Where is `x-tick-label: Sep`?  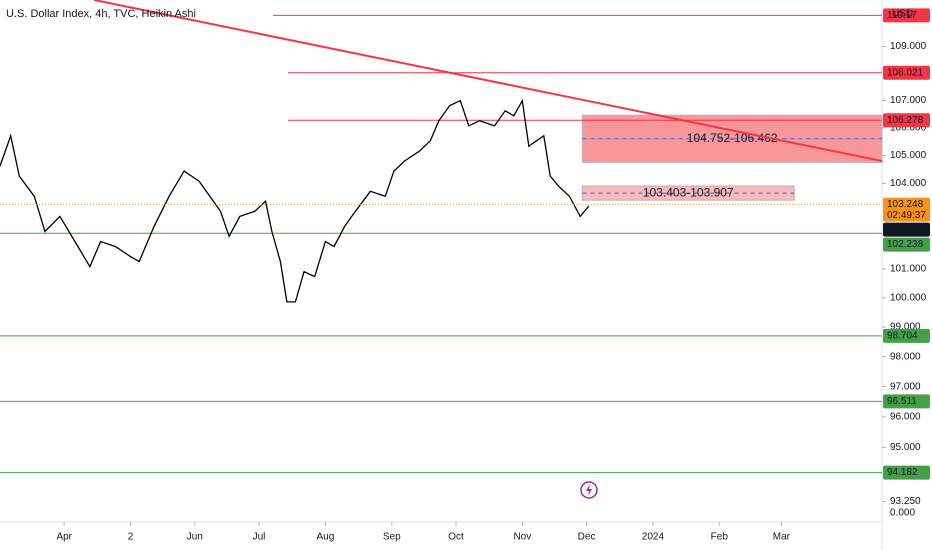 x-tick-label: Sep is located at coordinates (392, 537).